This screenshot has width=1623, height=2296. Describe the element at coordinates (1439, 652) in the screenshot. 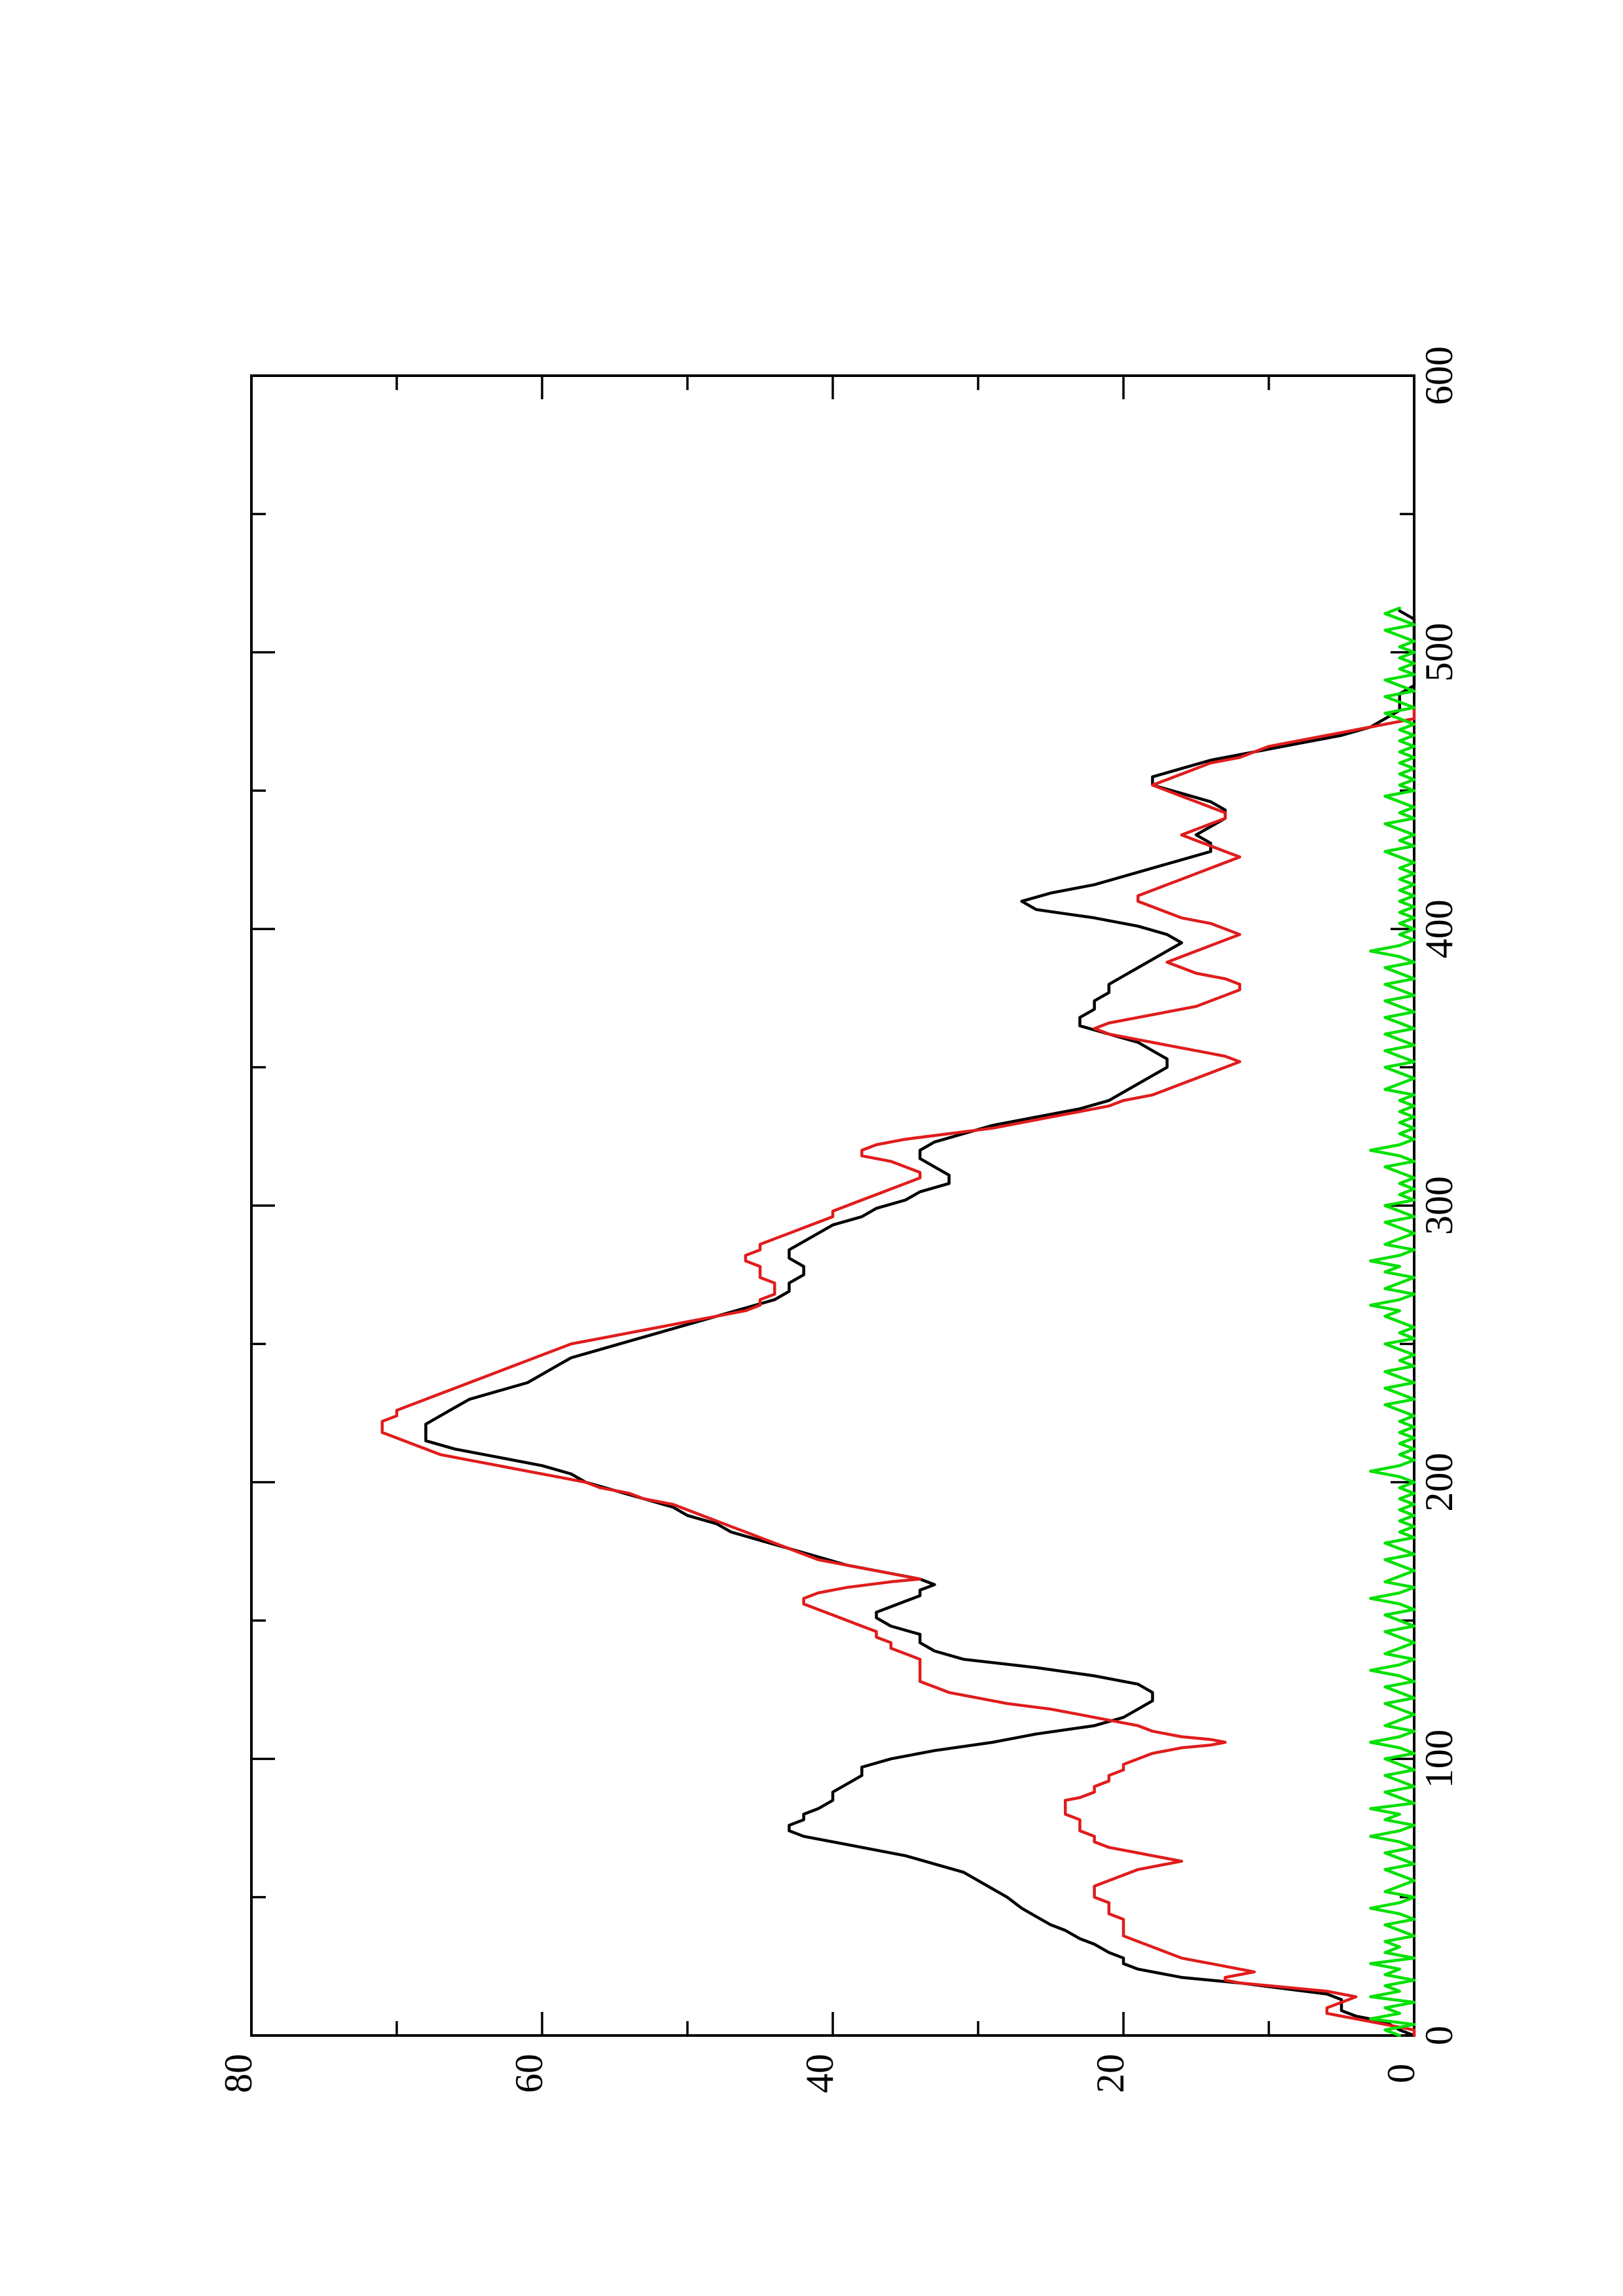

I see `x-tick-label: 500` at that location.